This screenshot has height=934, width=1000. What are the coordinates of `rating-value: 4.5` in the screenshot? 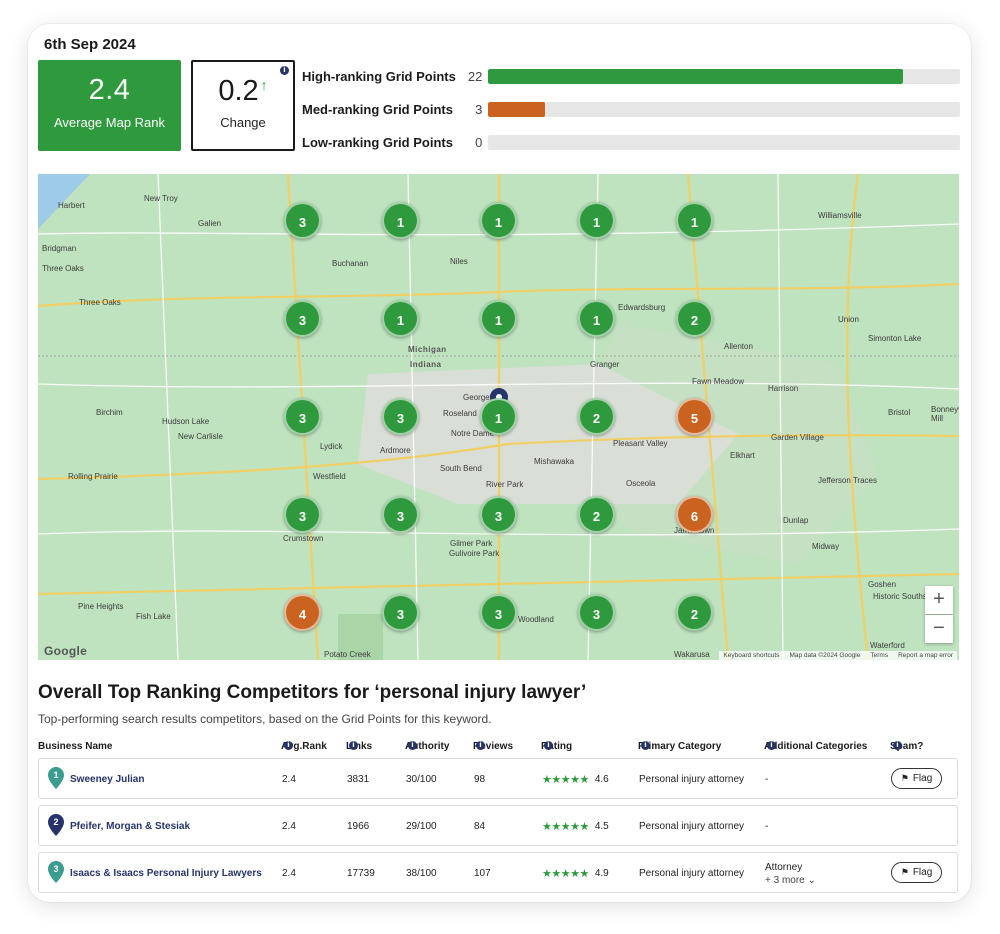 It's located at (601, 826).